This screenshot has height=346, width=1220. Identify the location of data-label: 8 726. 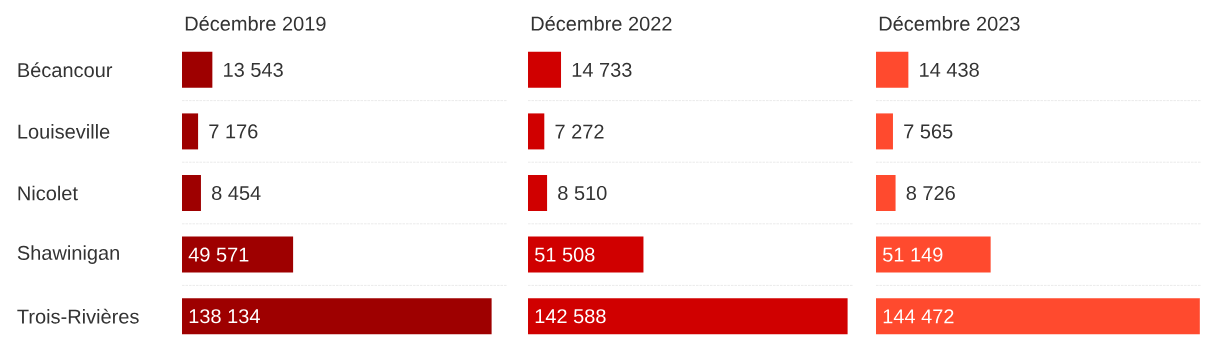
(930, 193).